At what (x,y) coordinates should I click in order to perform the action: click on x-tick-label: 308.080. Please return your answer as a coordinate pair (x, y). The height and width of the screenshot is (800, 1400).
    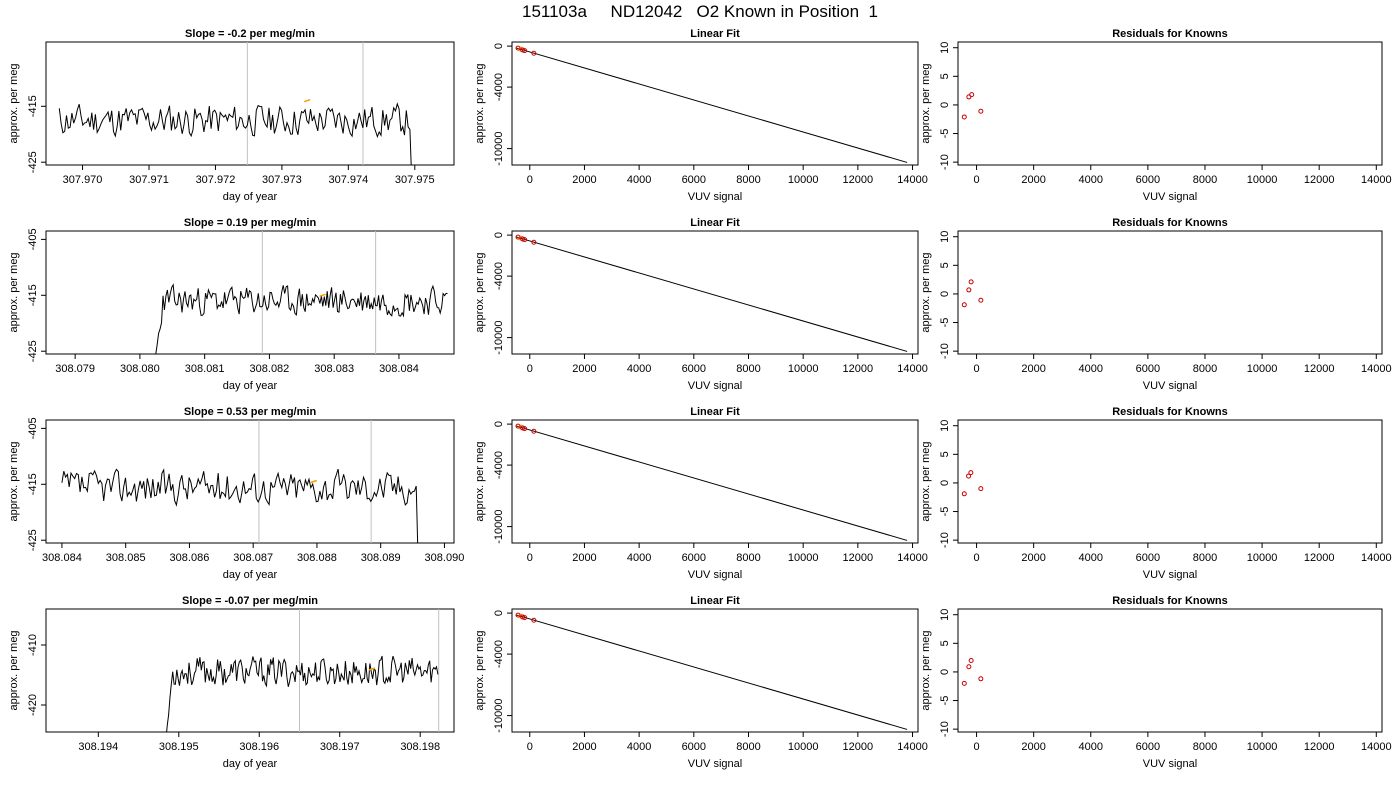
    Looking at the image, I should click on (140, 369).